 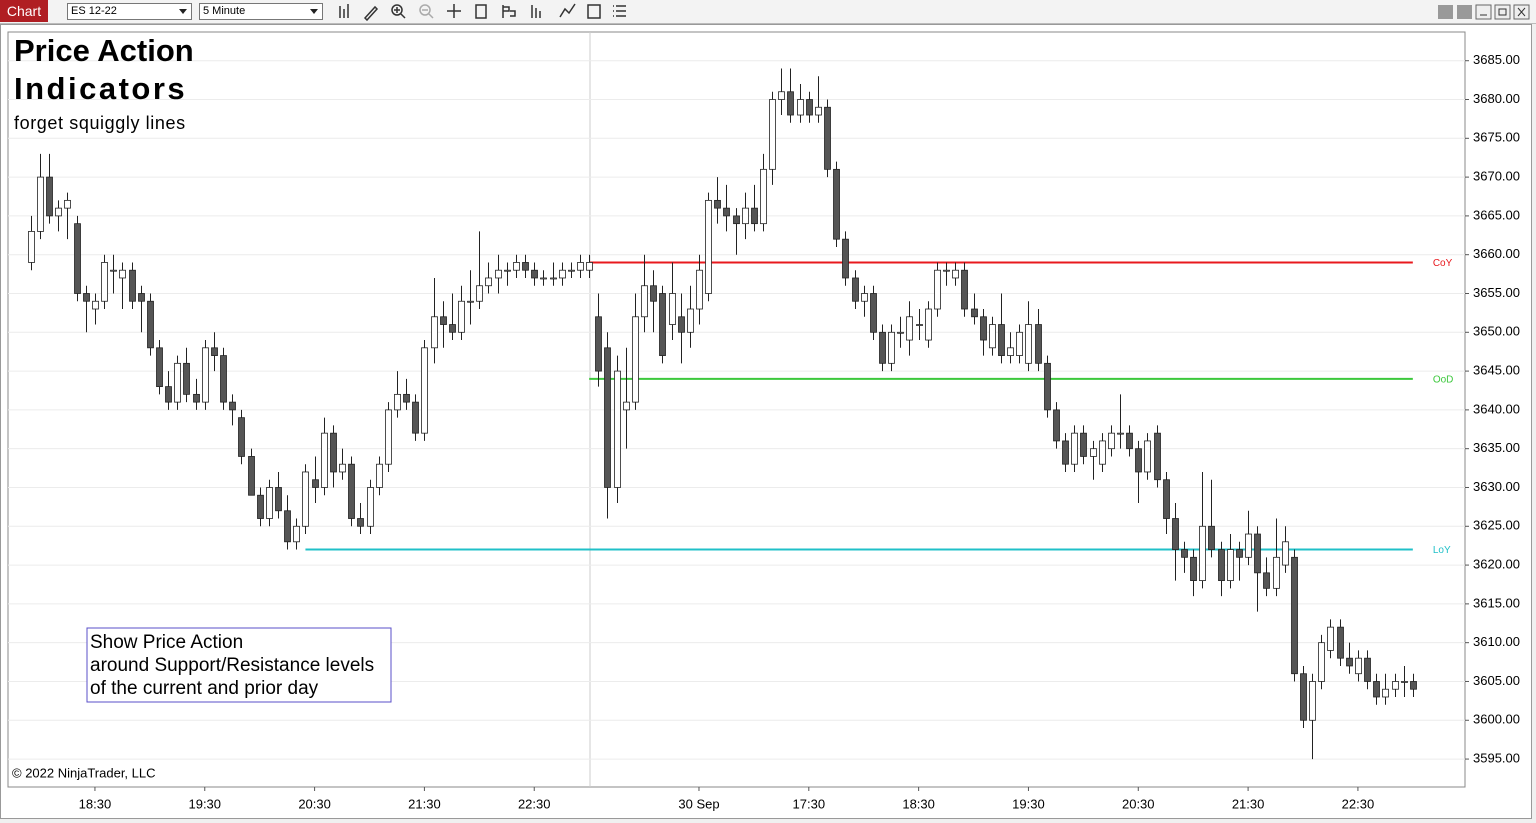 What do you see at coordinates (1496, 98) in the screenshot?
I see `y-tick-label: 3680.00` at bounding box center [1496, 98].